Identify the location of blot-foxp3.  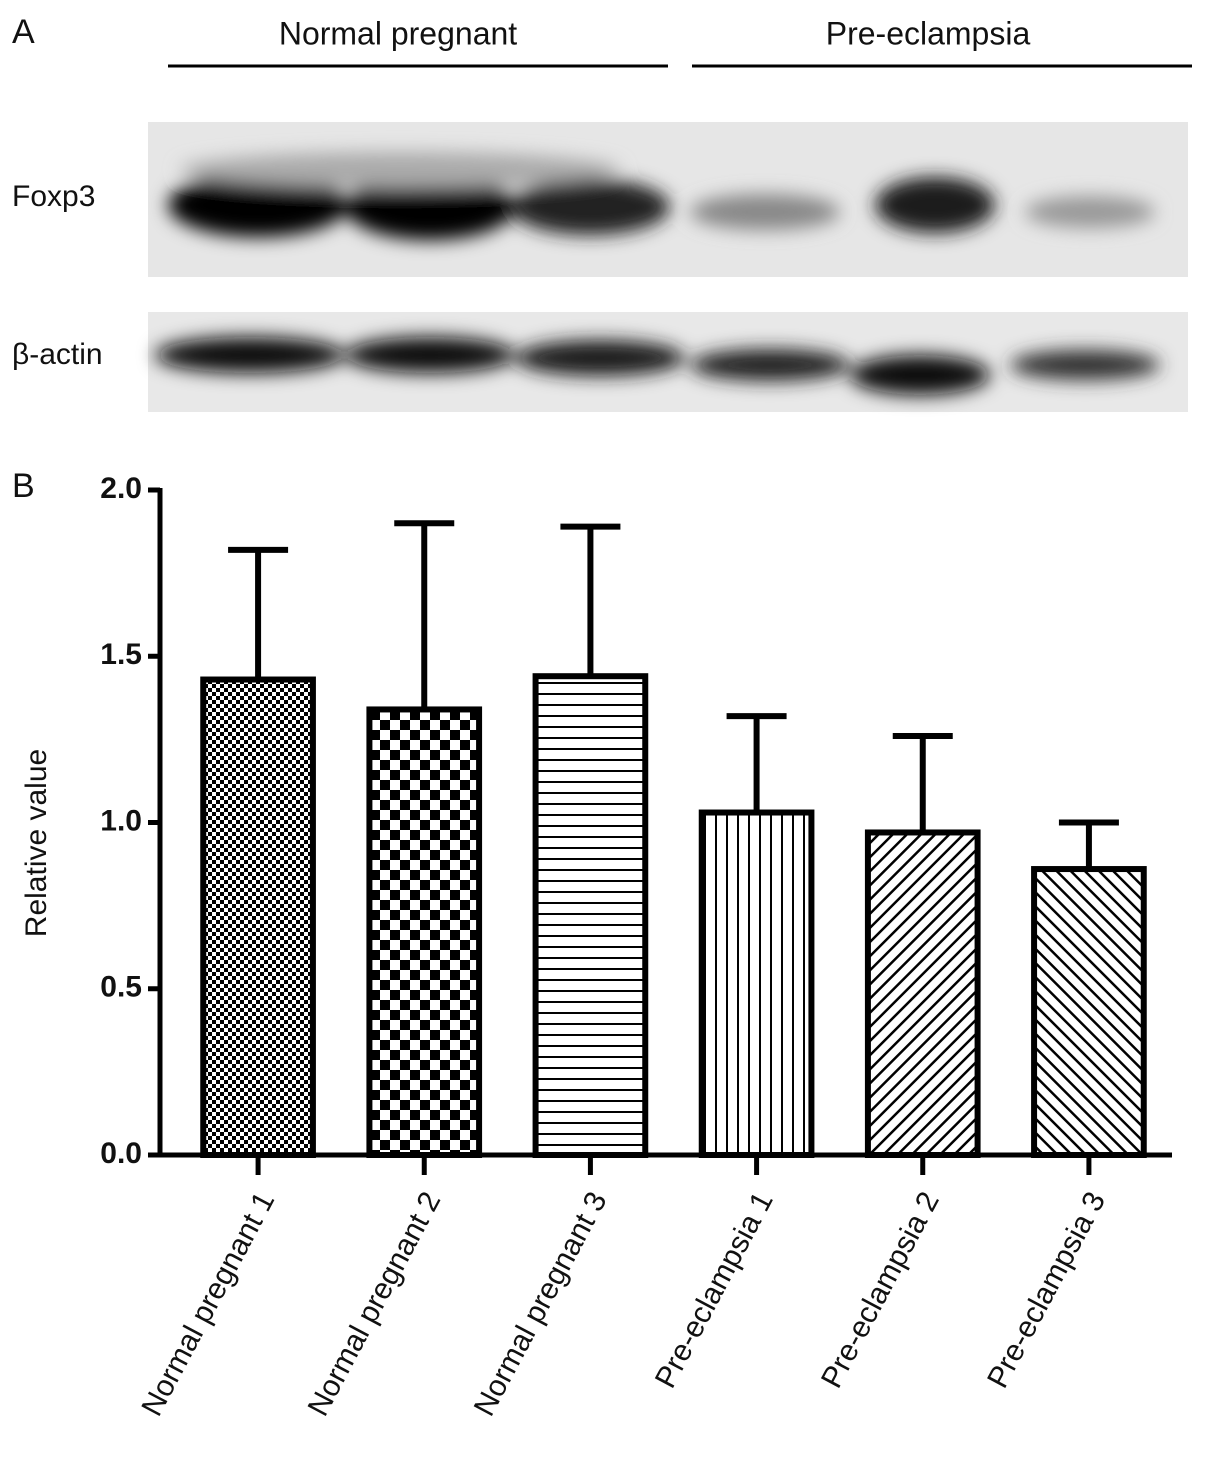
(668, 199).